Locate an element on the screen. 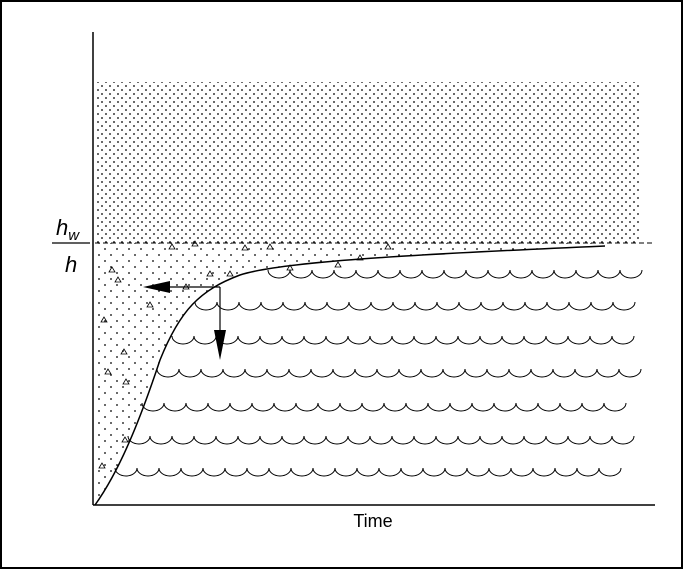  subscript: w is located at coordinates (74, 235).